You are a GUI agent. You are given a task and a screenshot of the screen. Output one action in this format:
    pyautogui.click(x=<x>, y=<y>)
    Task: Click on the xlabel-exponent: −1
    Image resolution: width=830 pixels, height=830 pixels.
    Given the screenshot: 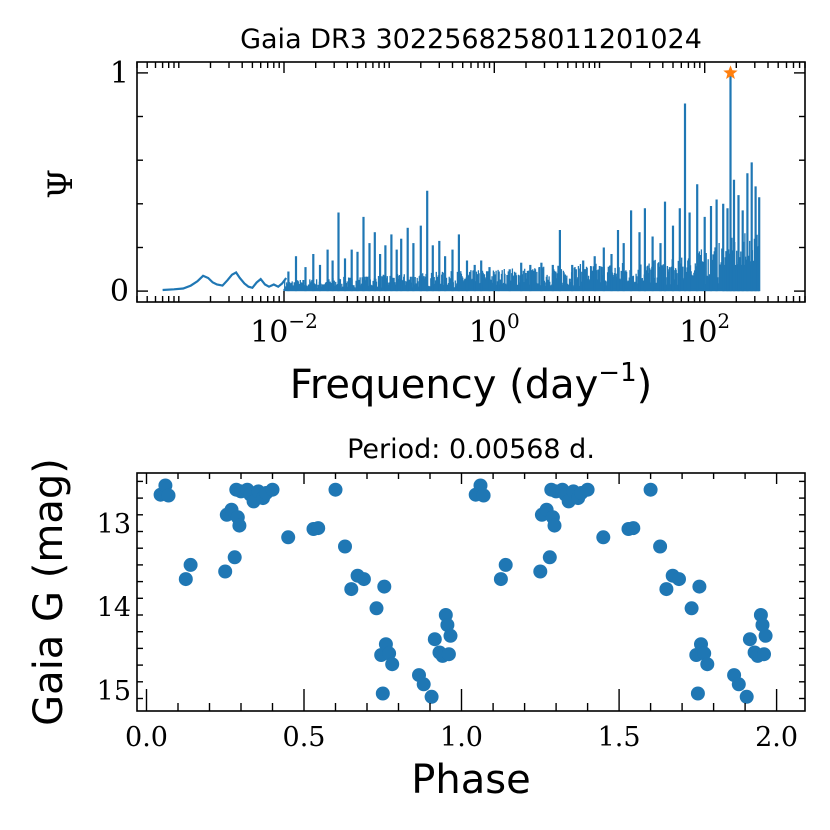 What is the action you would take?
    pyautogui.click(x=617, y=373)
    